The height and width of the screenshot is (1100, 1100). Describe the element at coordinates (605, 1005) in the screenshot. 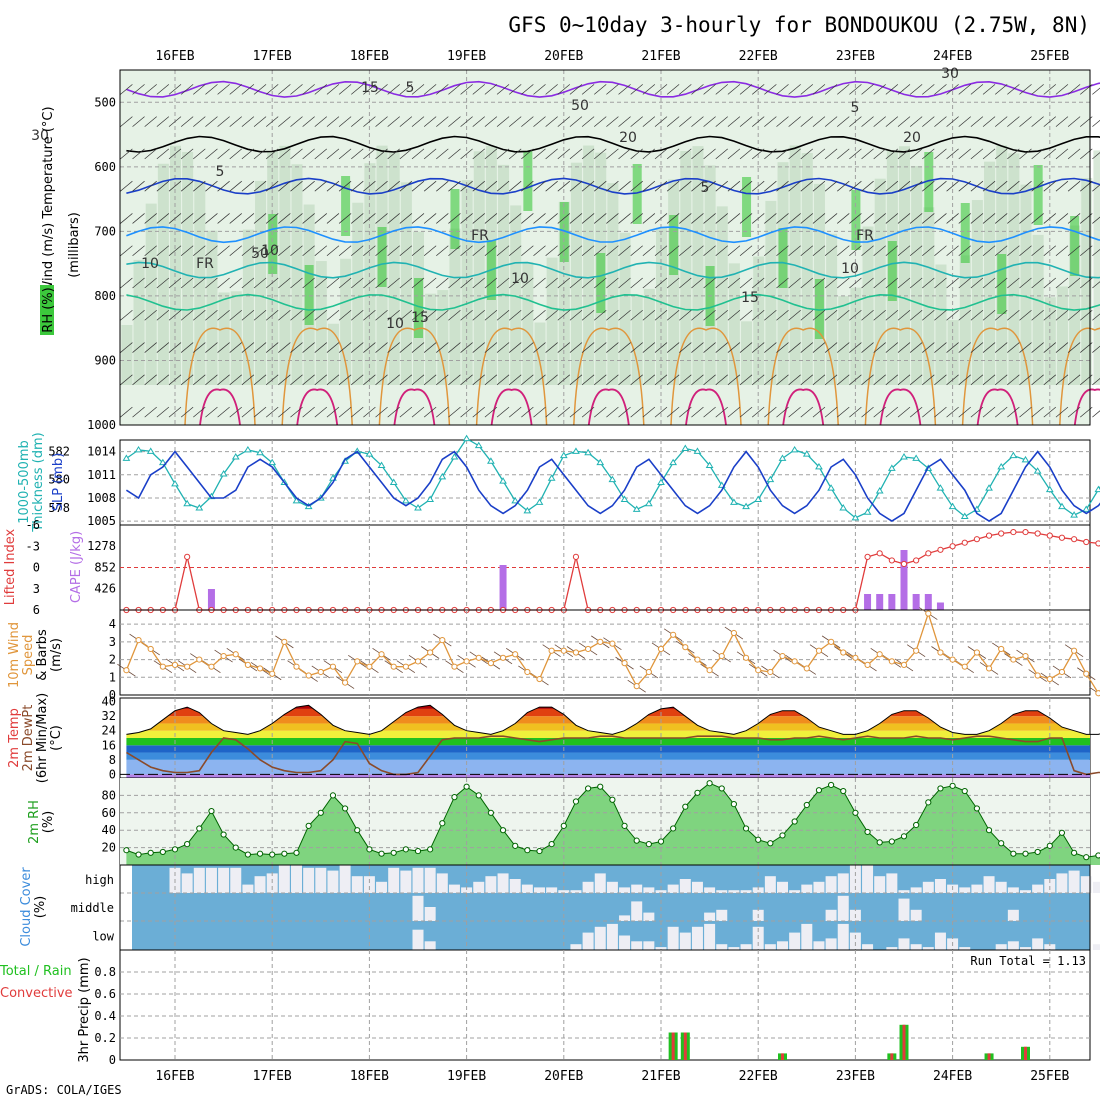

I see `panel-frame-precip` at that location.